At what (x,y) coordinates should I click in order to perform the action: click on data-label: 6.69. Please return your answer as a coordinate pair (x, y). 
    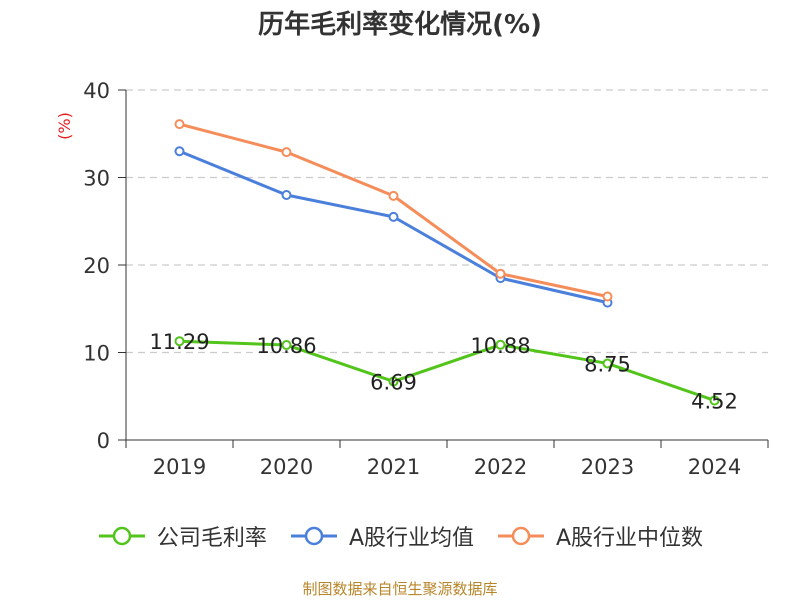
    Looking at the image, I should click on (393, 382).